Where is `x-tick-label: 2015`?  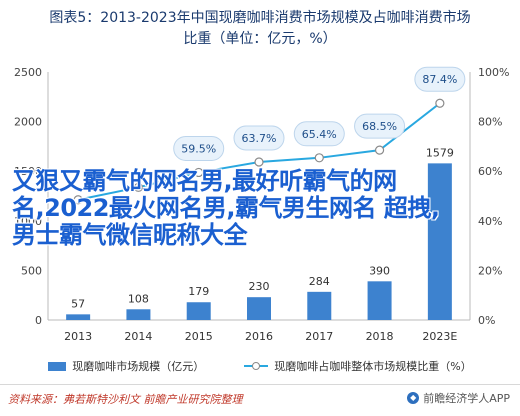 x-tick-label: 2015 is located at coordinates (199, 336).